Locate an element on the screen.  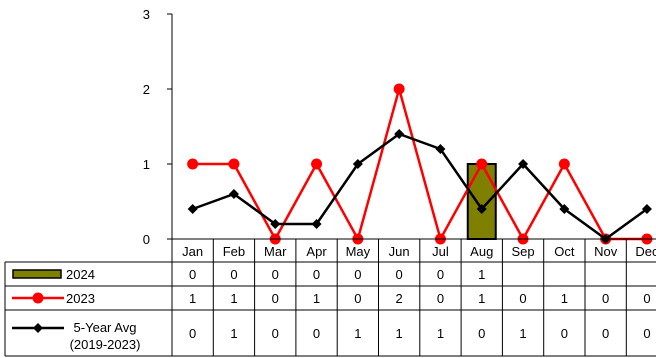
x-tick-label: Apr is located at coordinates (316, 251).